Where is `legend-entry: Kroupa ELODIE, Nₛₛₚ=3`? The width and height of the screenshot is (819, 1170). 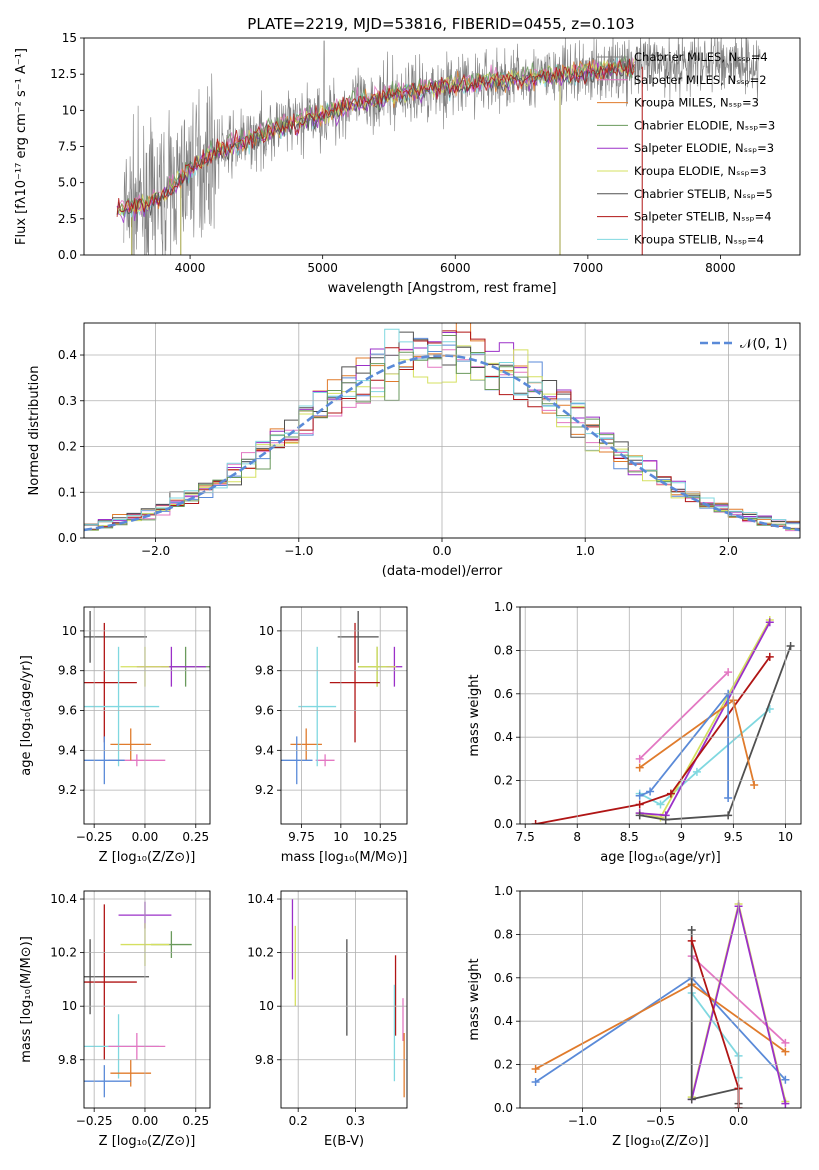
legend-entry: Kroupa ELODIE, Nₛₛₚ=3 is located at coordinates (700, 171).